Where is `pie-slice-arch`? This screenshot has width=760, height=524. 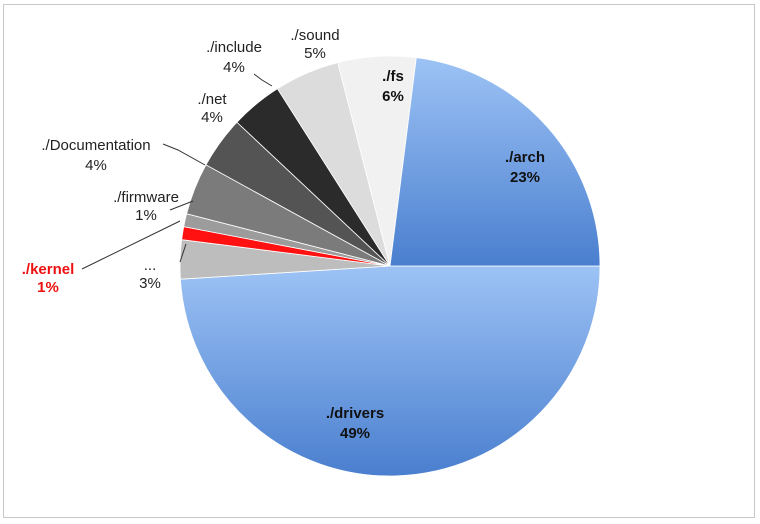 pie-slice-arch is located at coordinates (495, 162).